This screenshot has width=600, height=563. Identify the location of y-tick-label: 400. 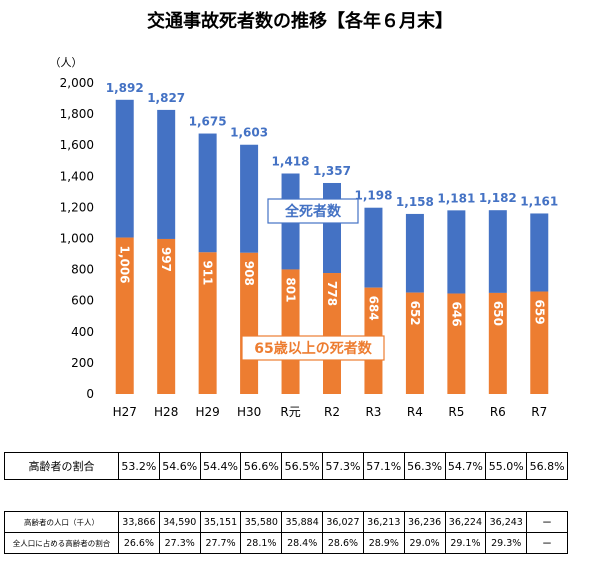
(82, 332).